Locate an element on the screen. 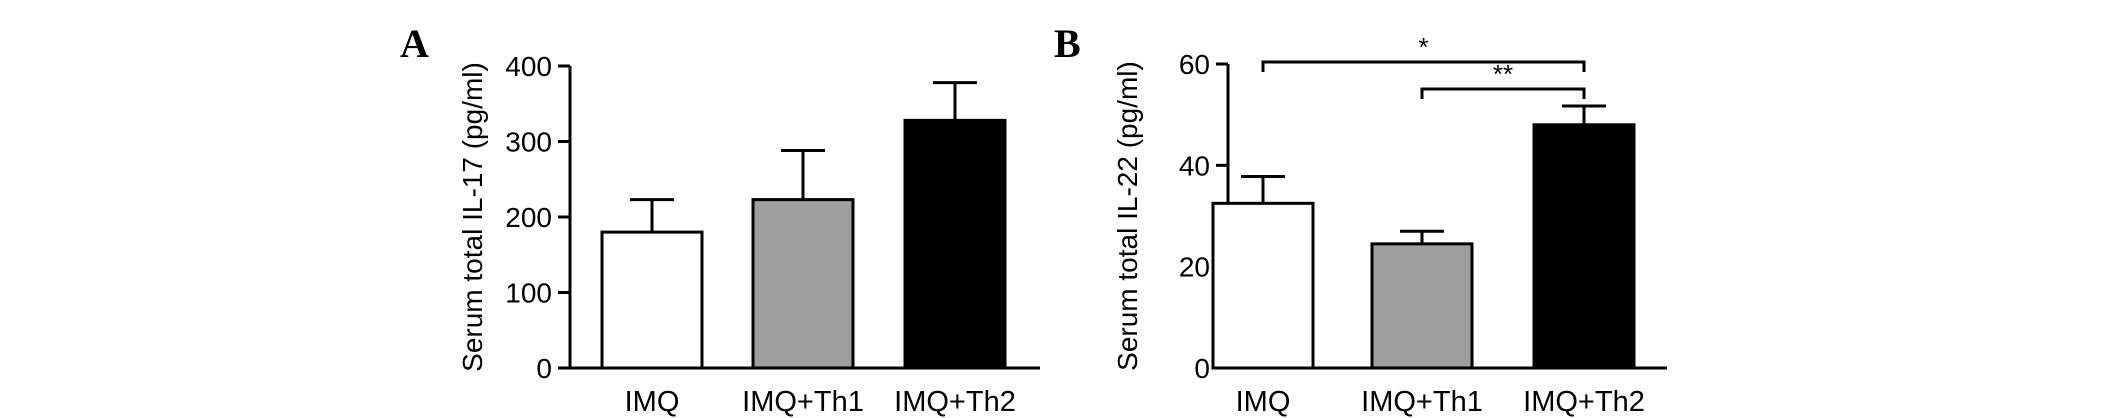 The height and width of the screenshot is (418, 2126). significance-label: * is located at coordinates (1423, 47).